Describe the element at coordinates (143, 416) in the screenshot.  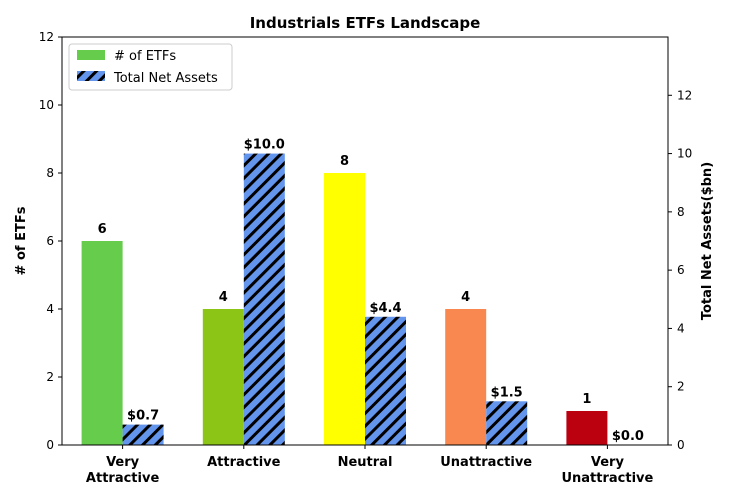
I see `data-label-net-assets: $0.7` at that location.